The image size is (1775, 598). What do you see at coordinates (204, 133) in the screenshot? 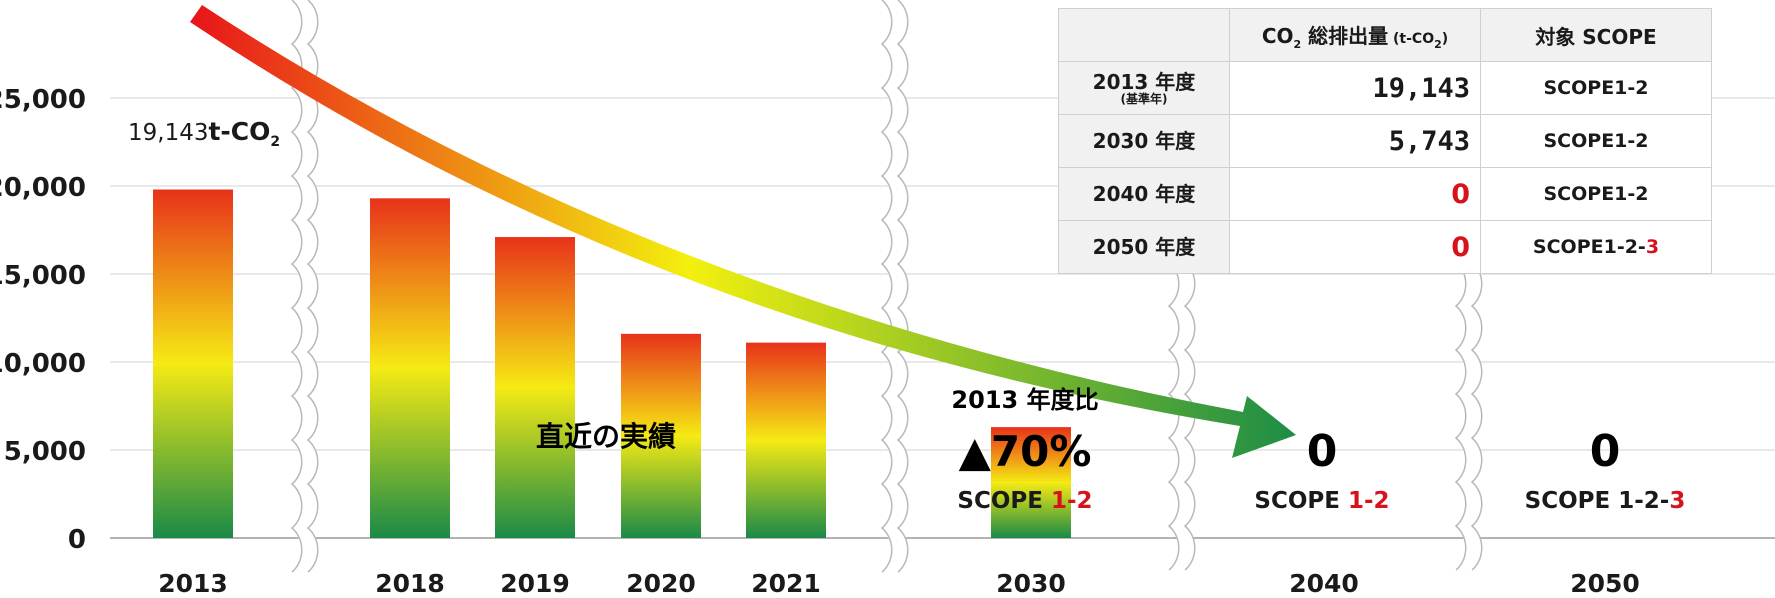
I see `base-value-label: 19,143t-CO2` at bounding box center [204, 133].